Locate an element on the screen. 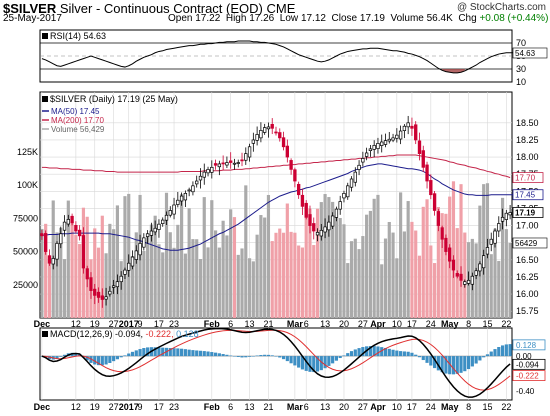 Image resolution: width=550 pixels, height=416 pixels. x-tick-label: 23 is located at coordinates (174, 324).